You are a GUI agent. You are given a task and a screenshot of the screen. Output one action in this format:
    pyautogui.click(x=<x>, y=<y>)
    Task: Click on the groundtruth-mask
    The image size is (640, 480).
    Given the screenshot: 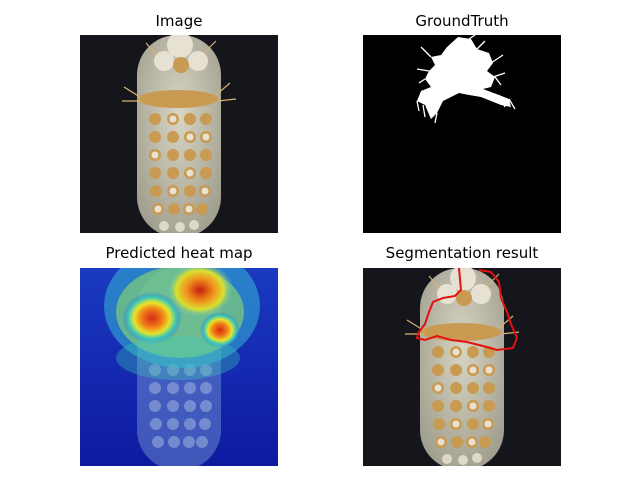 What is the action you would take?
    pyautogui.click(x=462, y=134)
    